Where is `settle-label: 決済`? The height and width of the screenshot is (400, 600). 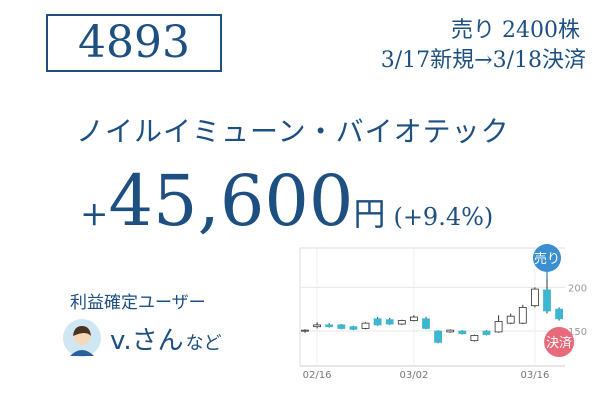 settle-label: 決済 is located at coordinates (559, 343).